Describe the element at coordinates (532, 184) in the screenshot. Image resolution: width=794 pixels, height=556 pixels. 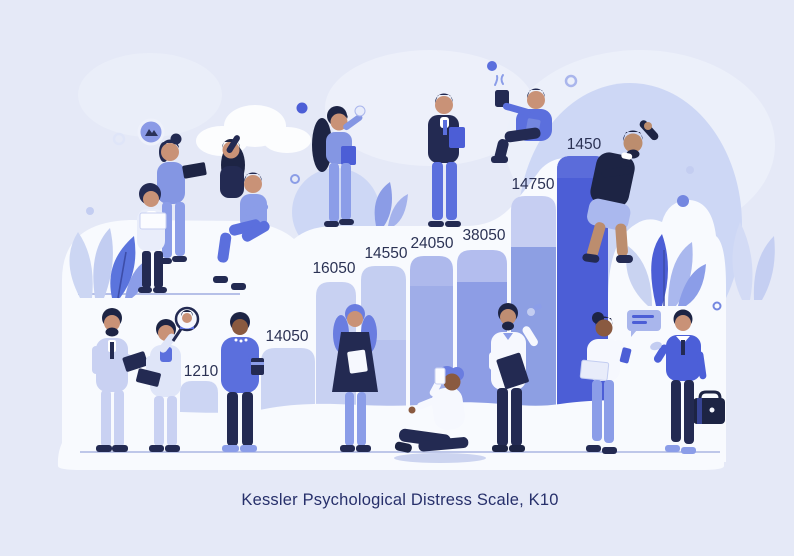
I see `bar-label-7: 14750` at that location.